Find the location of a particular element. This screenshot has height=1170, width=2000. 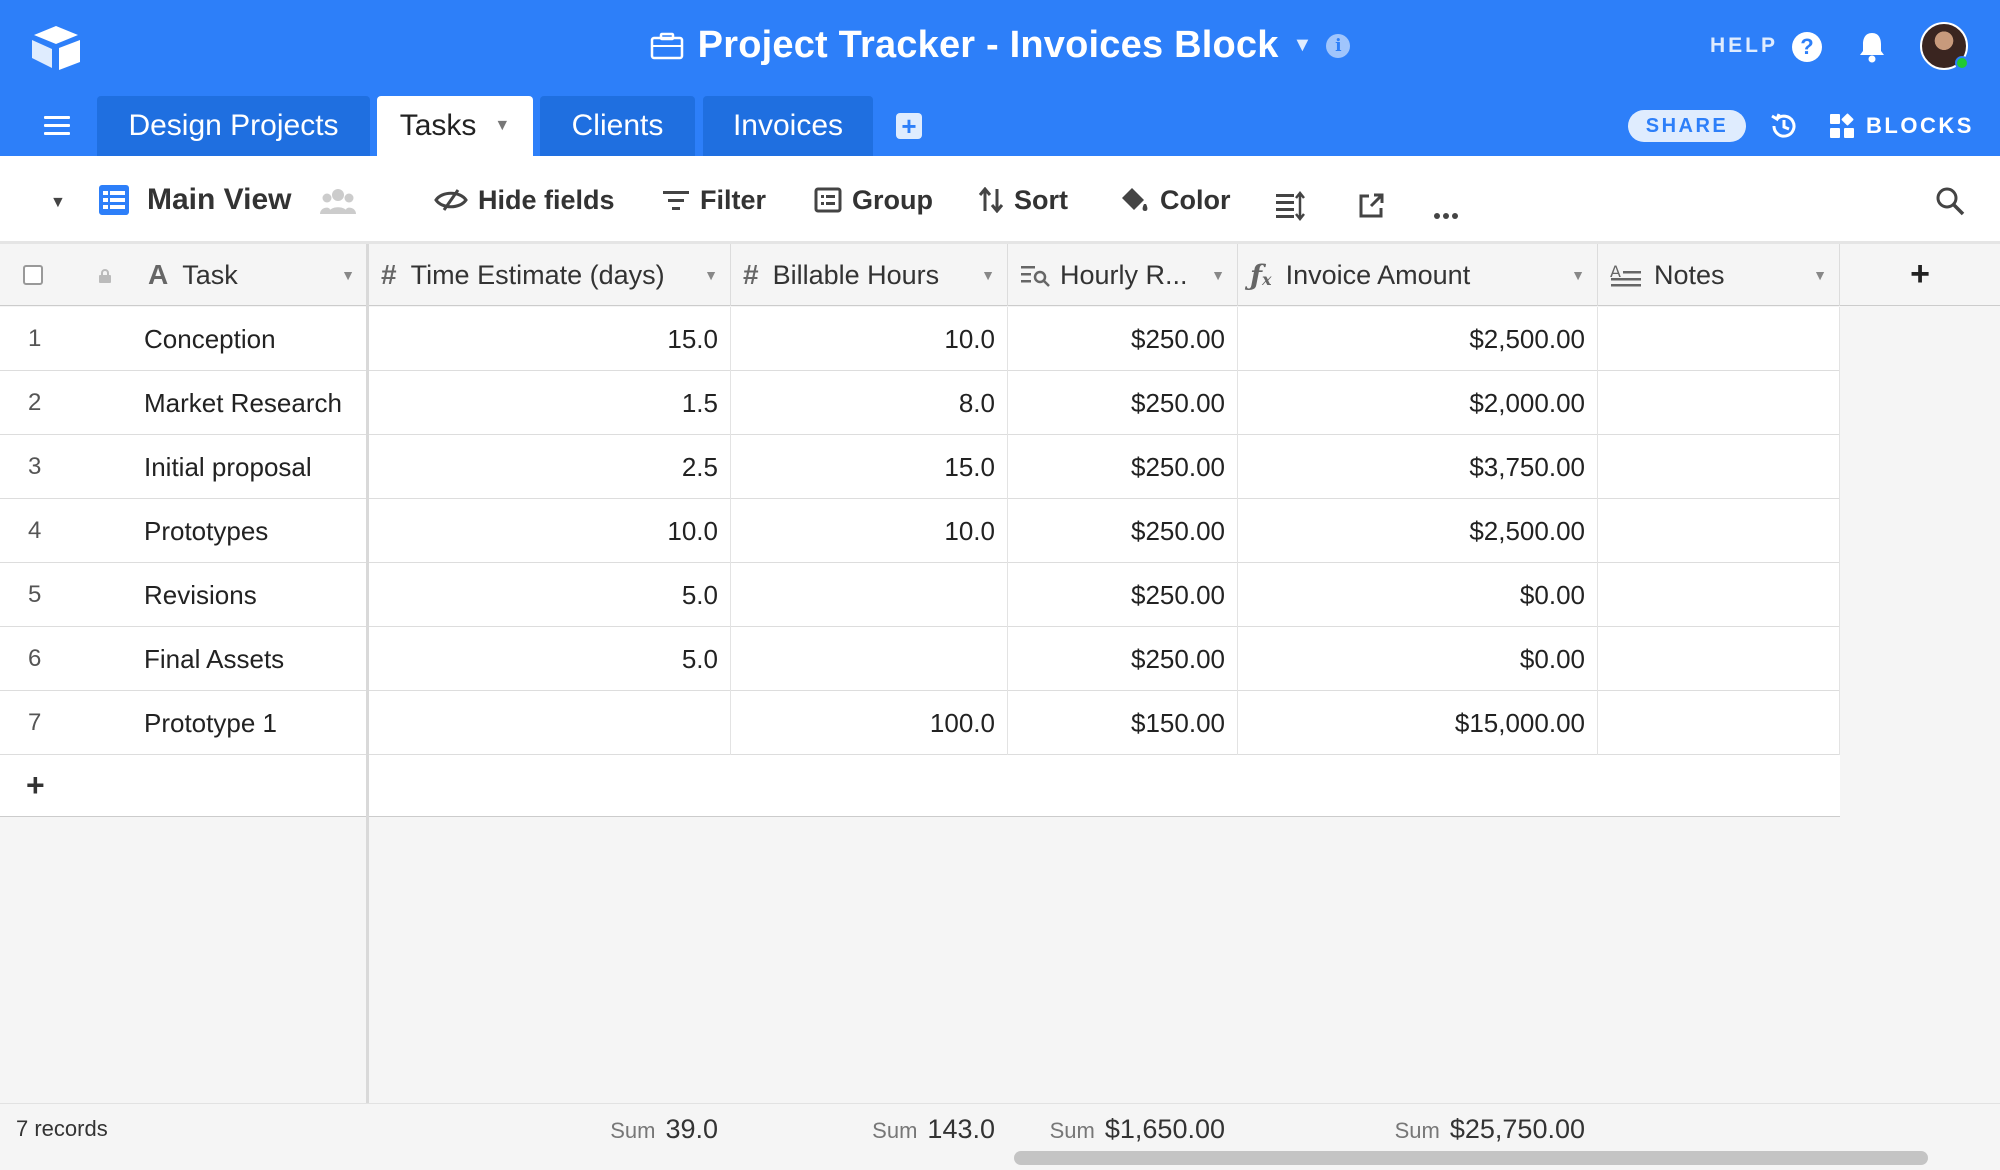

sum-invoice-amount: Sum $25,750.00 is located at coordinates (1411, 1129).